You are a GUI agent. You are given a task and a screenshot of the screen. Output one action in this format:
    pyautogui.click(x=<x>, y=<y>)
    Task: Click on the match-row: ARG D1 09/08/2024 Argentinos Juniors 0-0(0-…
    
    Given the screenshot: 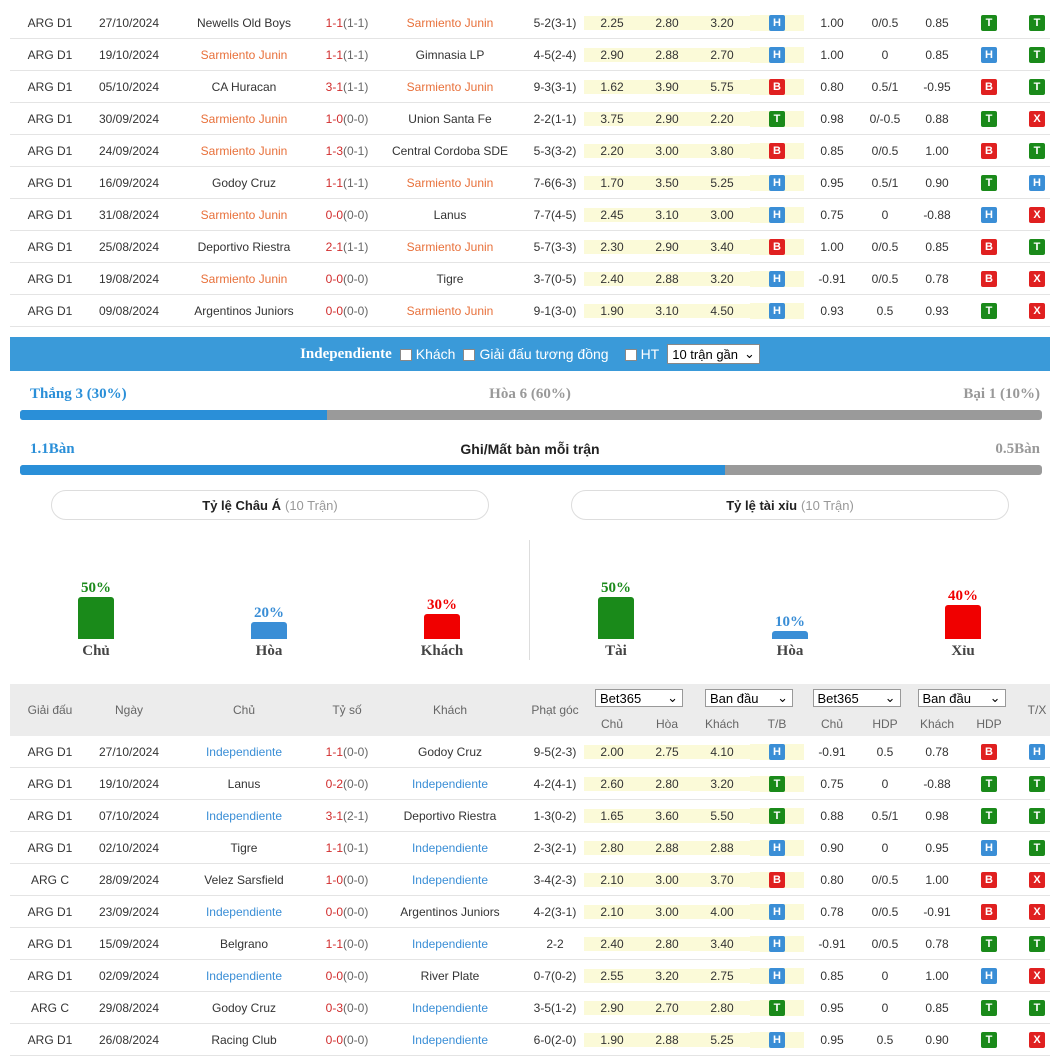 What is the action you would take?
    pyautogui.click(x=530, y=311)
    